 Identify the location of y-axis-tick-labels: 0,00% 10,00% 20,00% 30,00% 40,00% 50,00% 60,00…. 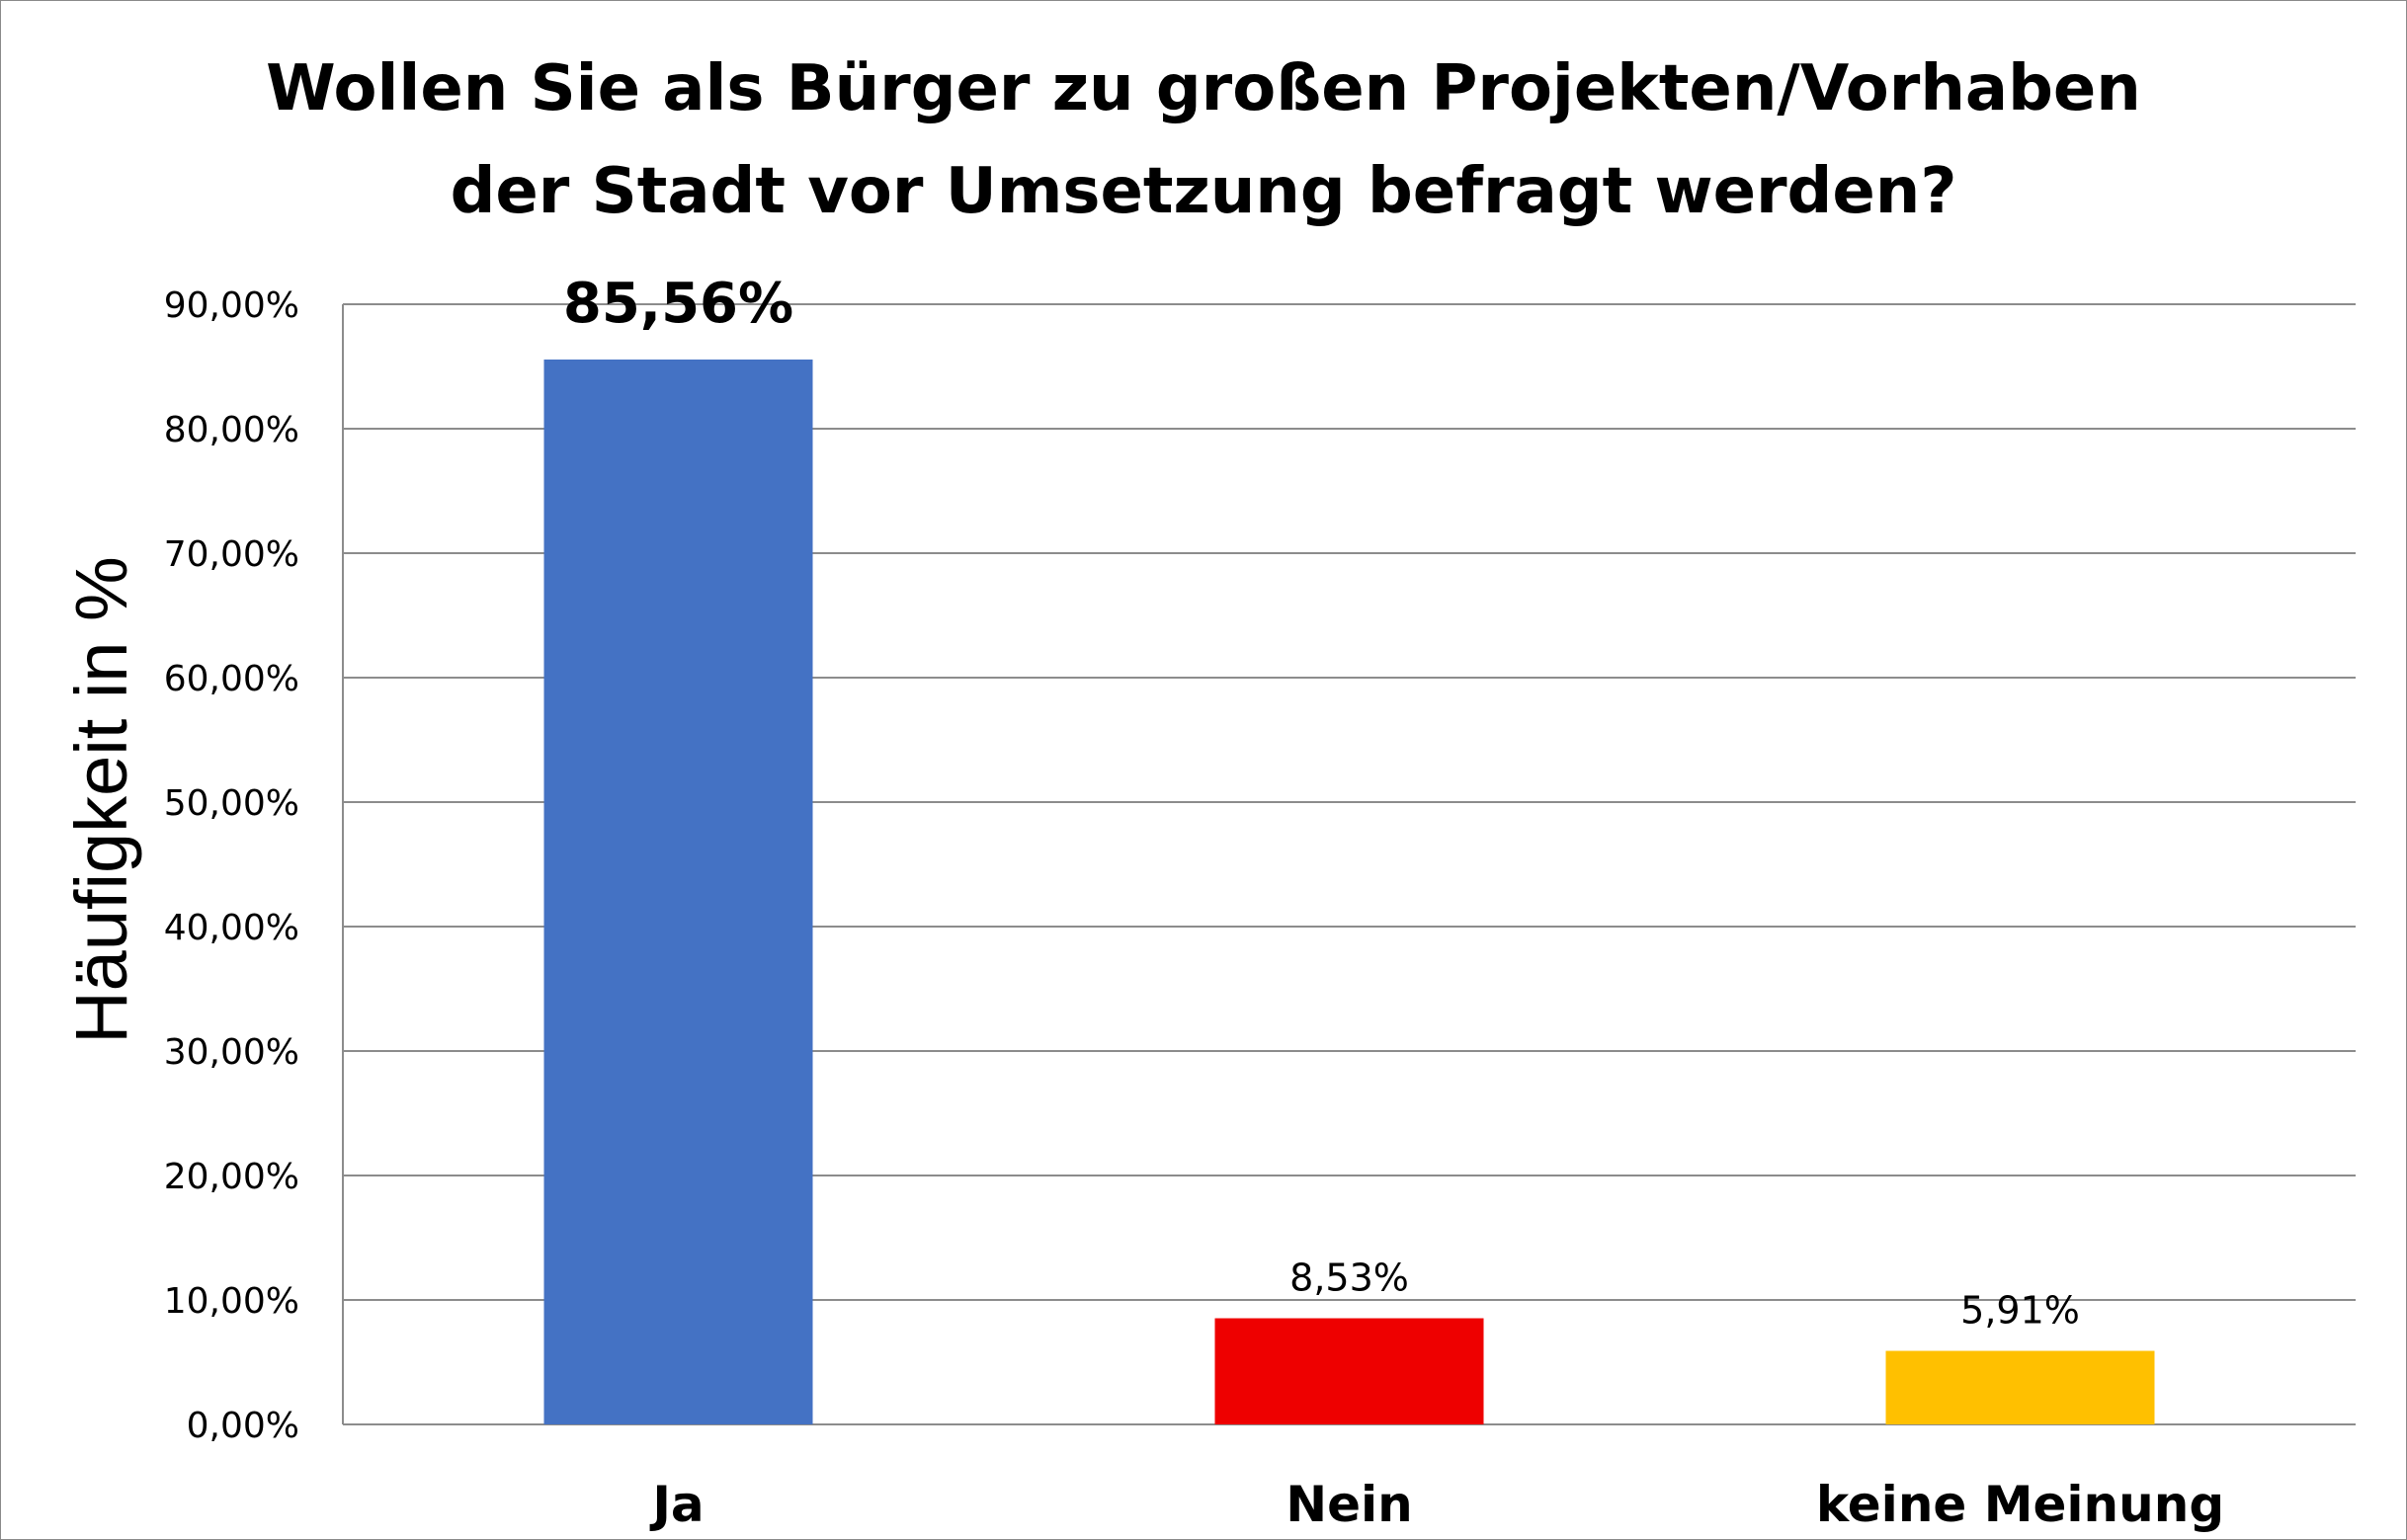
(231, 865).